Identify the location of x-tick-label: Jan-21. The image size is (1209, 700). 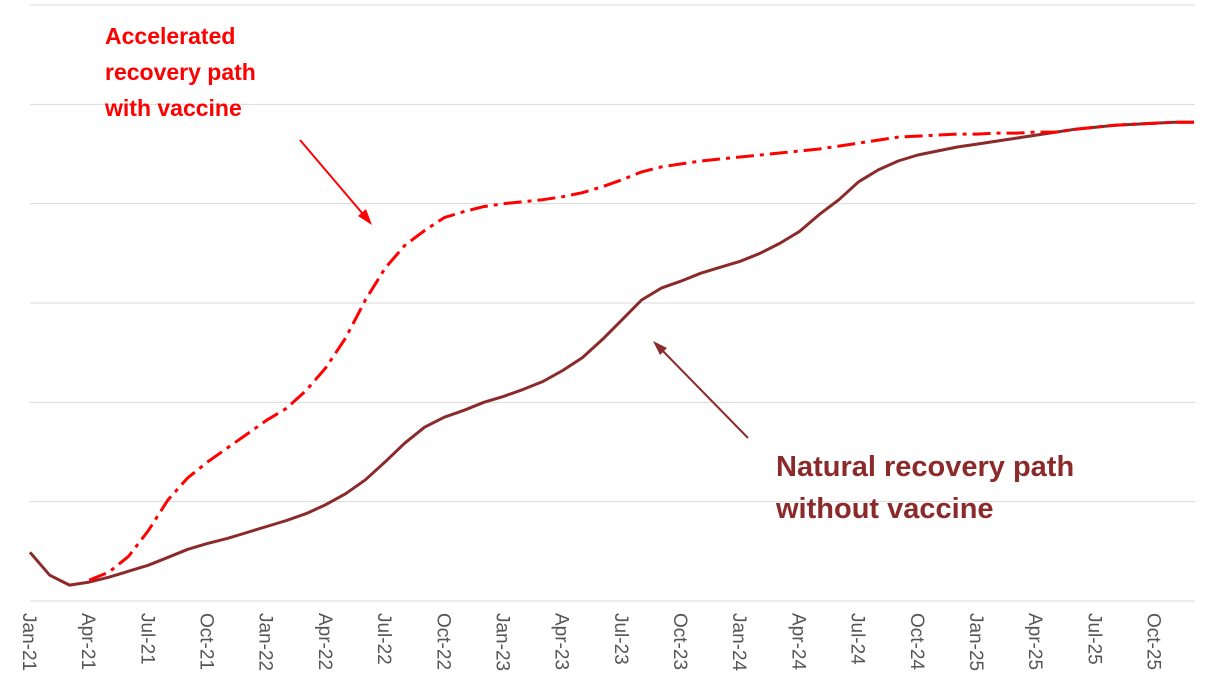
(28, 642).